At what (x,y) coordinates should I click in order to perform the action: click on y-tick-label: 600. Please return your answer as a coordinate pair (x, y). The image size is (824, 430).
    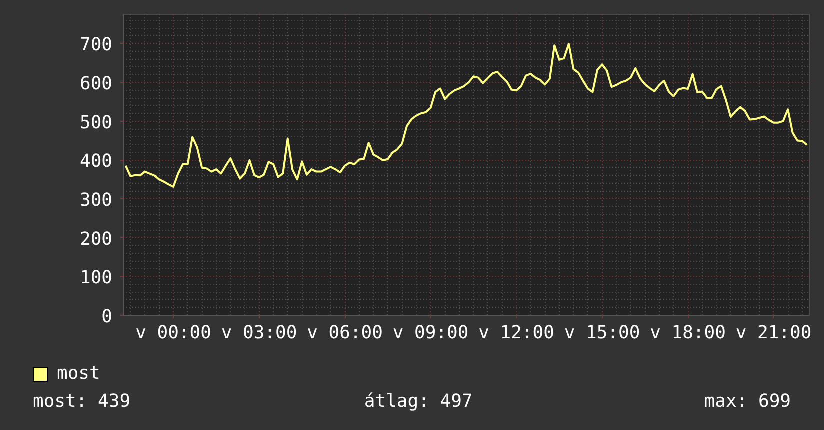
    Looking at the image, I should click on (96, 83).